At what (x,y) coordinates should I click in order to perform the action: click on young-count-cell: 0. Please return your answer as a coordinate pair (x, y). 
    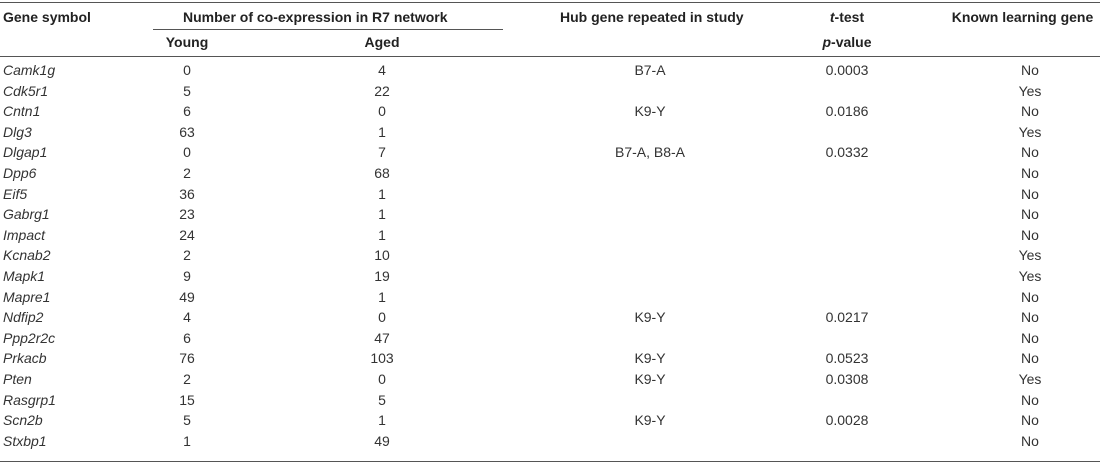
    Looking at the image, I should click on (187, 70).